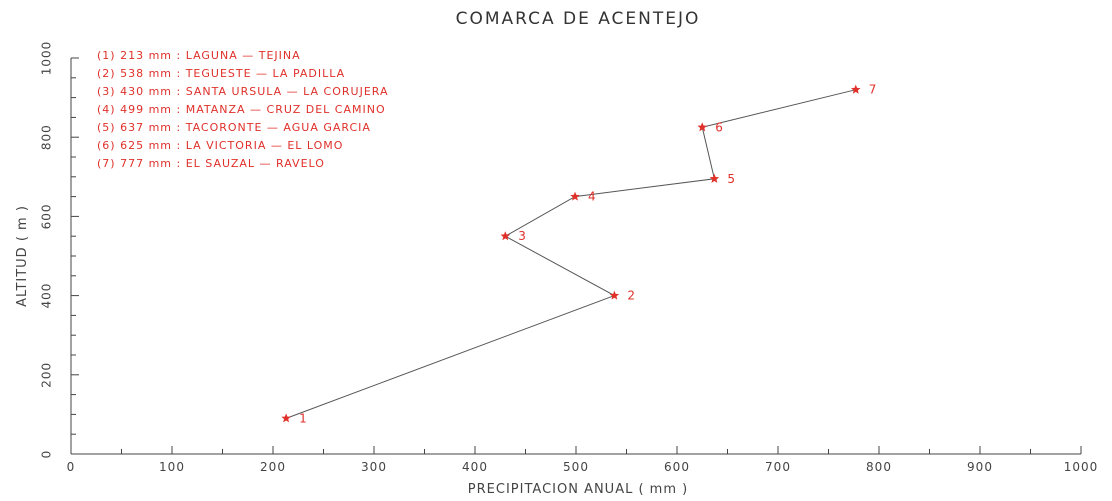 Image resolution: width=1112 pixels, height=501 pixels. Describe the element at coordinates (47, 216) in the screenshot. I see `y-tick-label: 600` at that location.